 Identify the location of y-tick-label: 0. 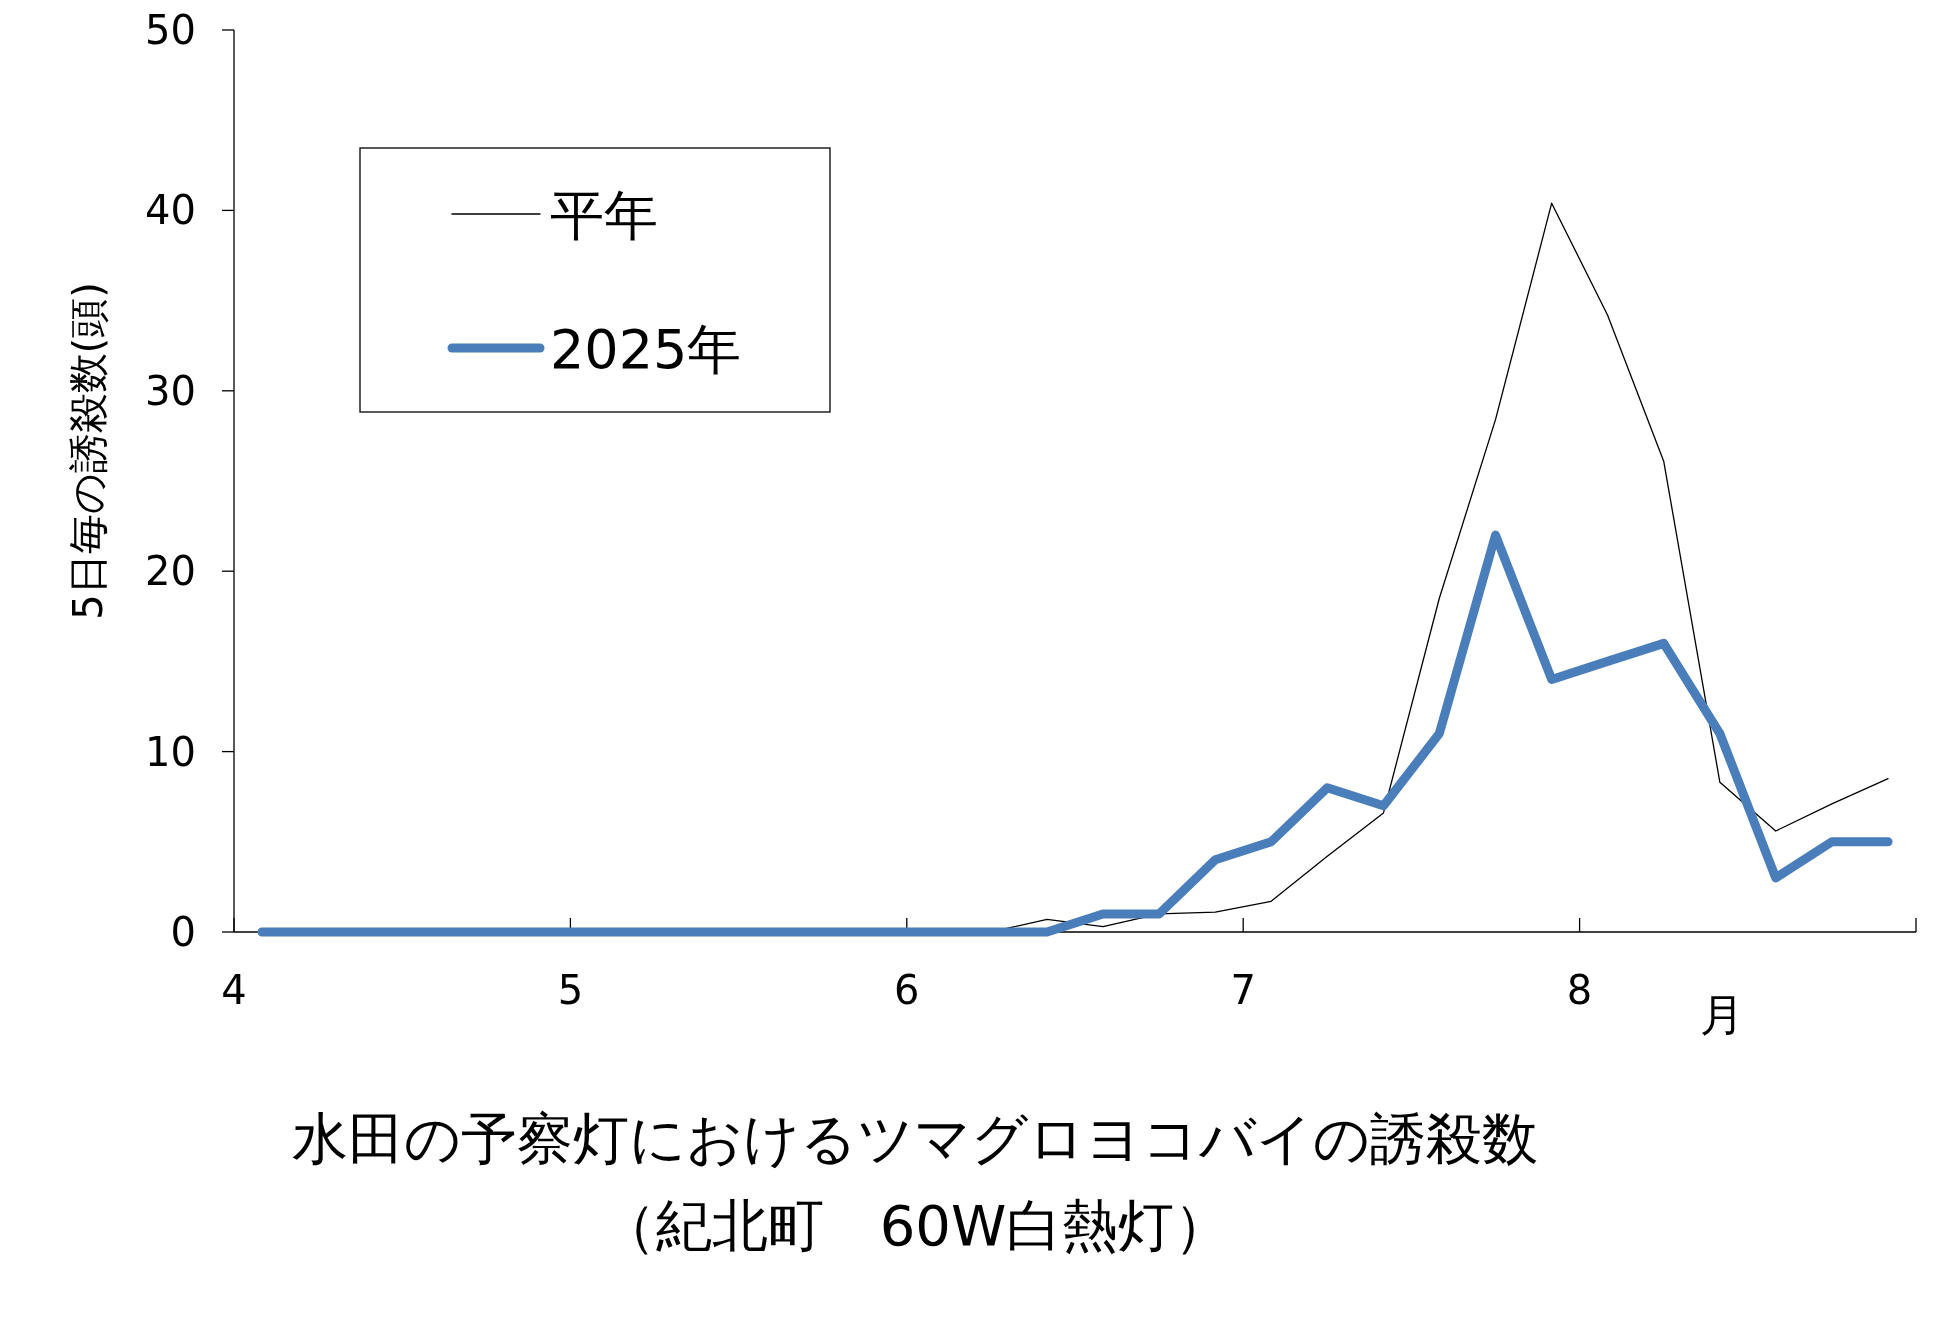
(183, 932).